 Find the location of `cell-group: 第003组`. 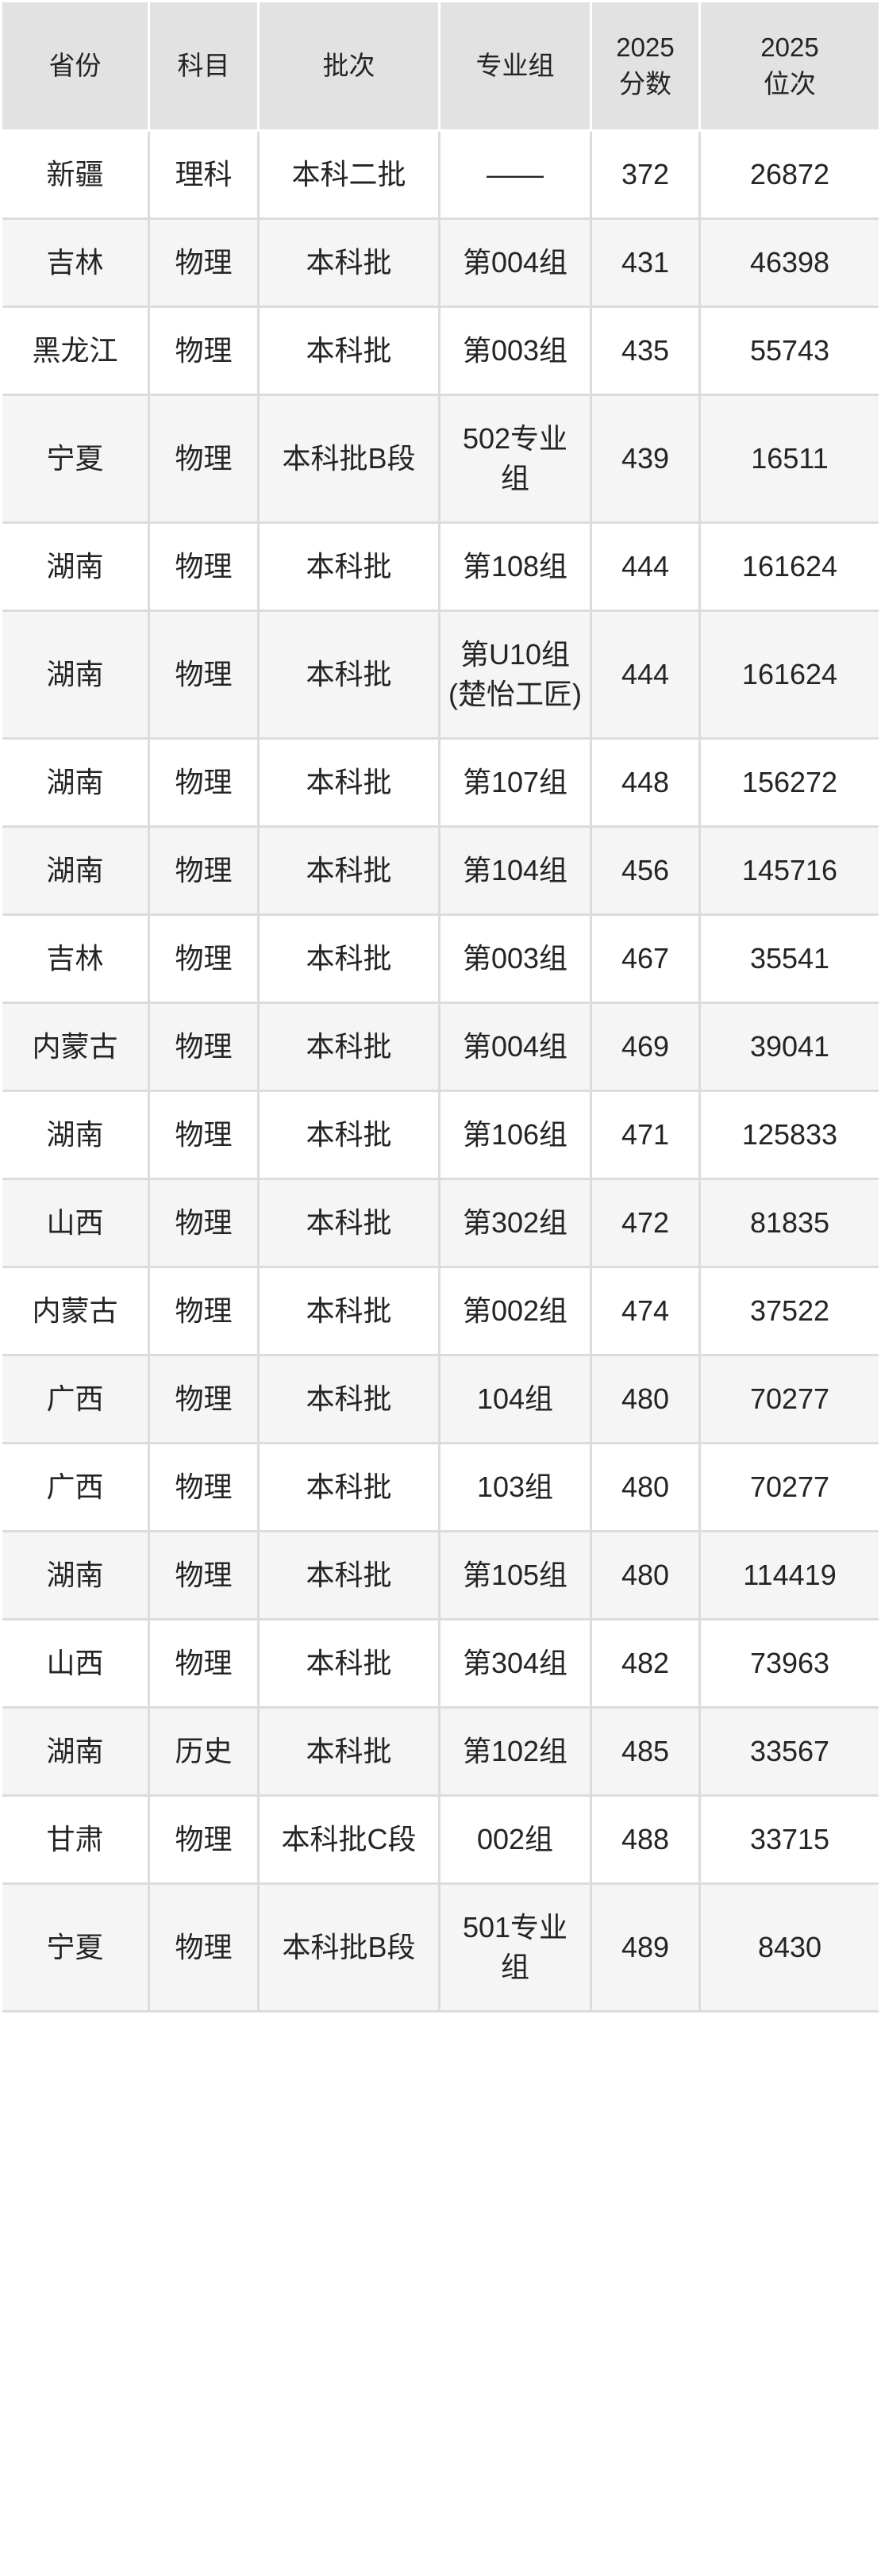

cell-group: 第003组 is located at coordinates (516, 352).